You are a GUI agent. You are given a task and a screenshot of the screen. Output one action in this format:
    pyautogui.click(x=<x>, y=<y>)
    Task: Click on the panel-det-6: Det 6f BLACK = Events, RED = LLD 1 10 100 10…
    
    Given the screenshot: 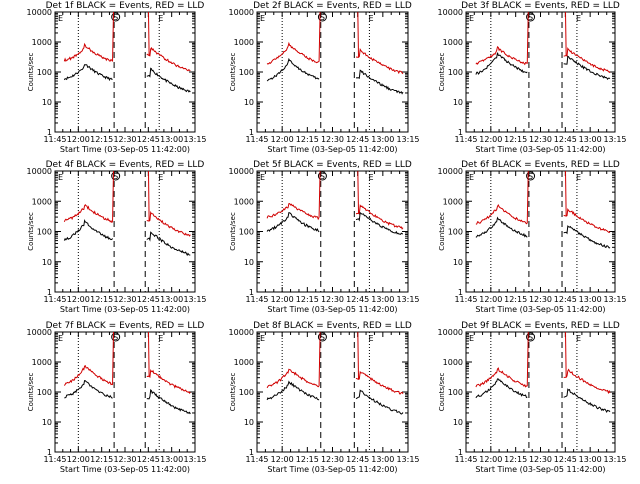 What is the action you would take?
    pyautogui.click(x=532, y=237)
    